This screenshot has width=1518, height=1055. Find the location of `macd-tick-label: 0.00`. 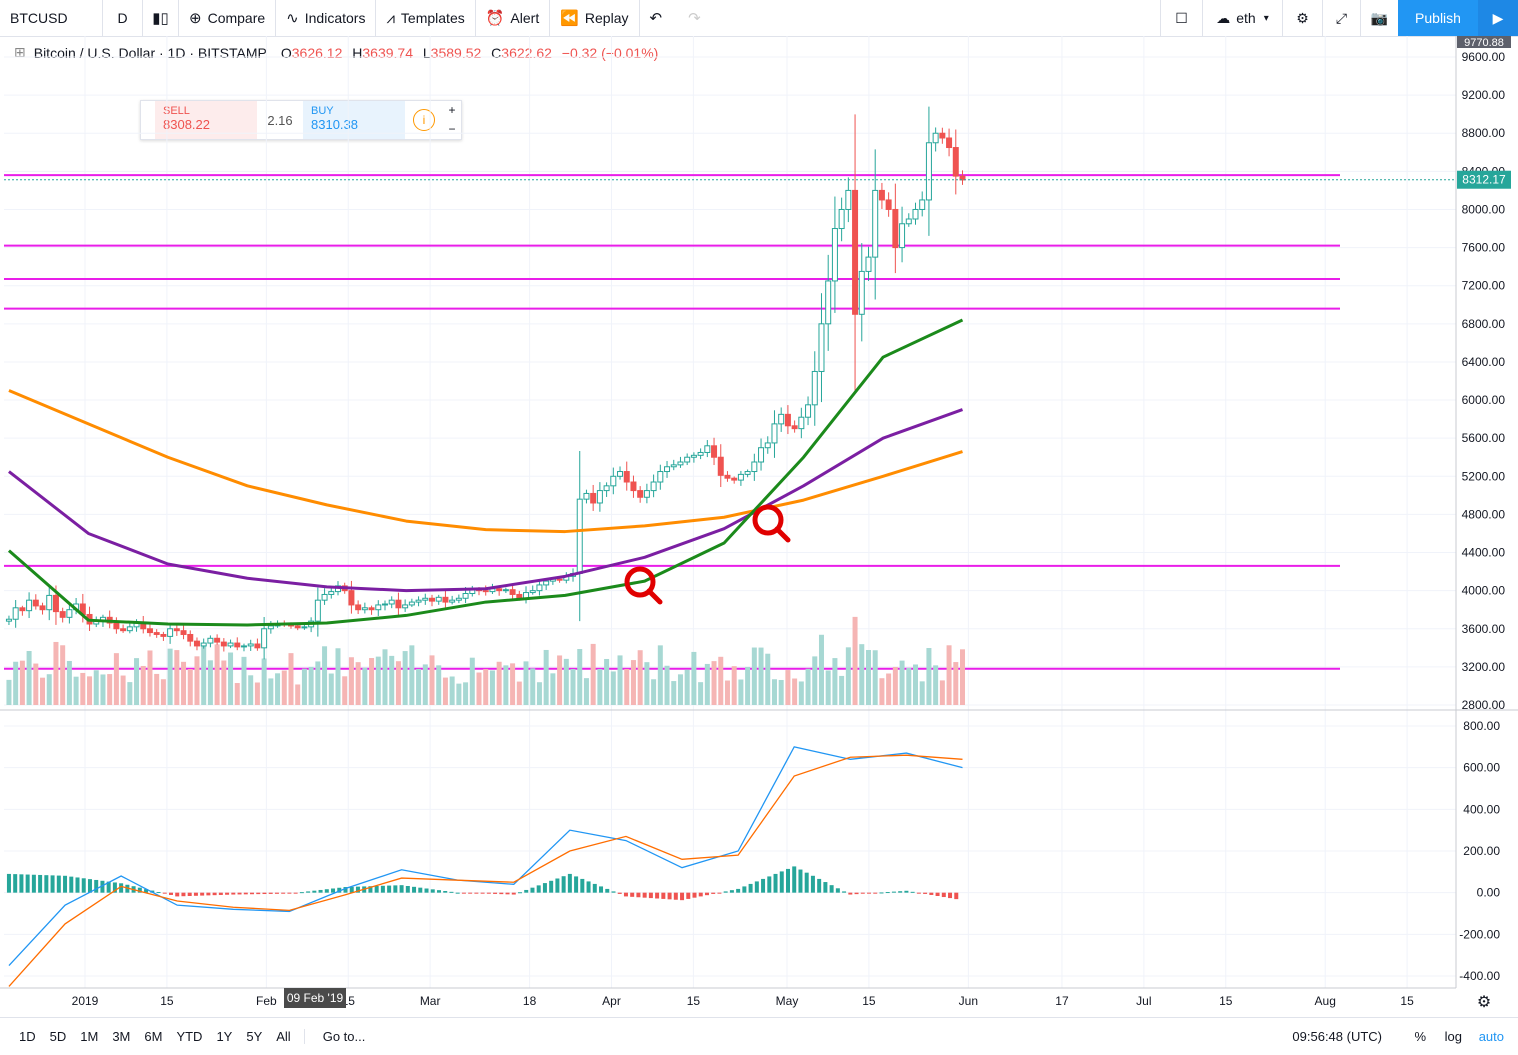

macd-tick-label: 0.00 is located at coordinates (1489, 893).